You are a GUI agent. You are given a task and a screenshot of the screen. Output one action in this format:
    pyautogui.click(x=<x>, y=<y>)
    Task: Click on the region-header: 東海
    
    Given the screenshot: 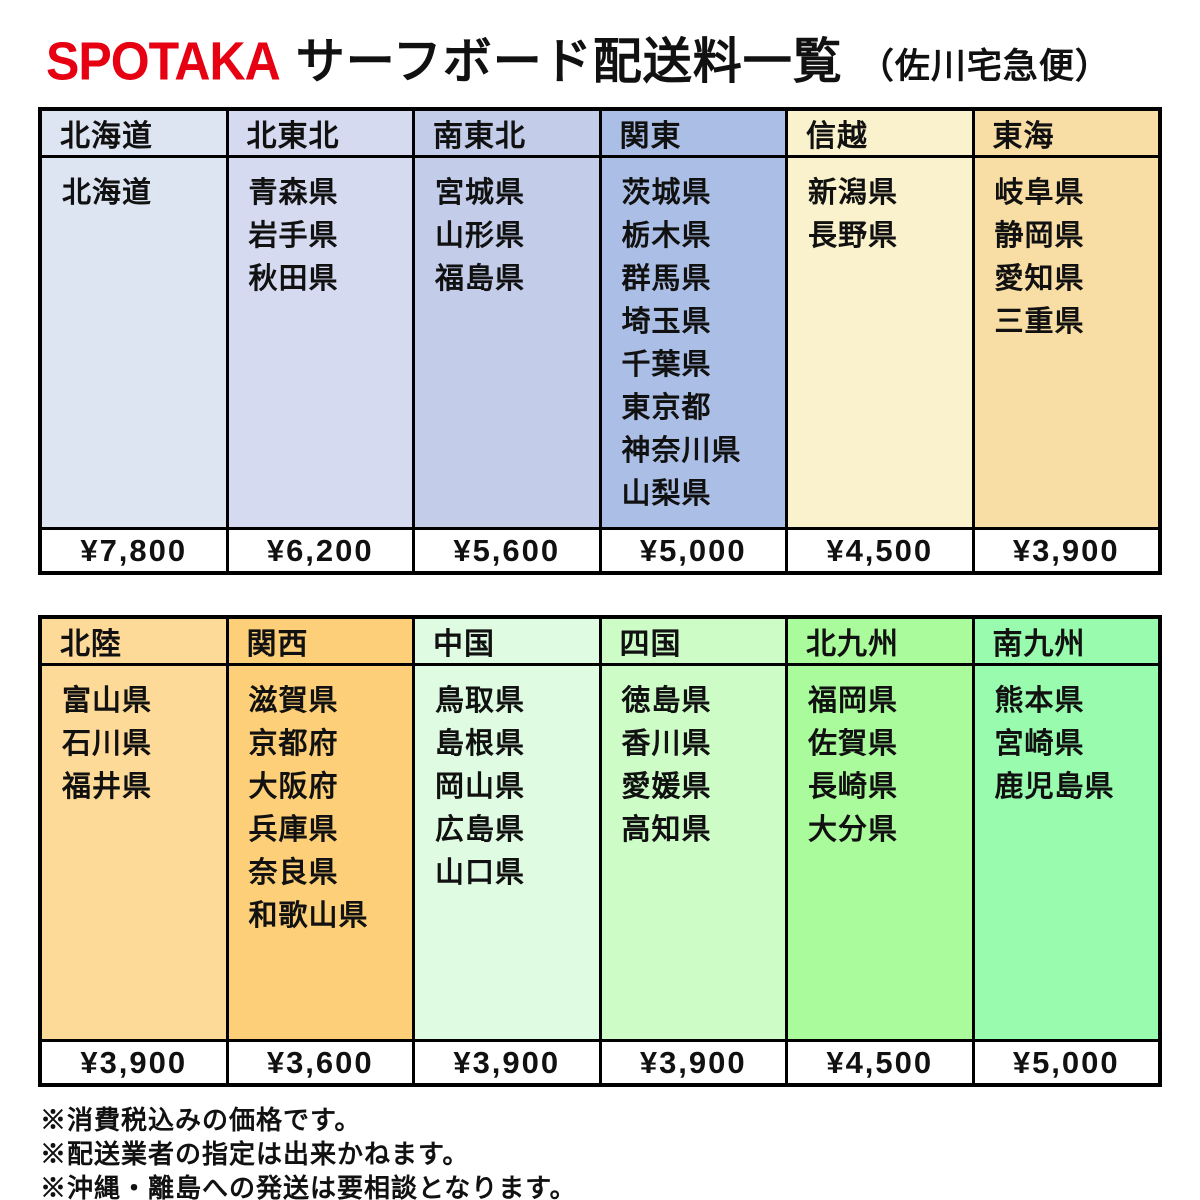 What is the action you would take?
    pyautogui.click(x=1066, y=134)
    